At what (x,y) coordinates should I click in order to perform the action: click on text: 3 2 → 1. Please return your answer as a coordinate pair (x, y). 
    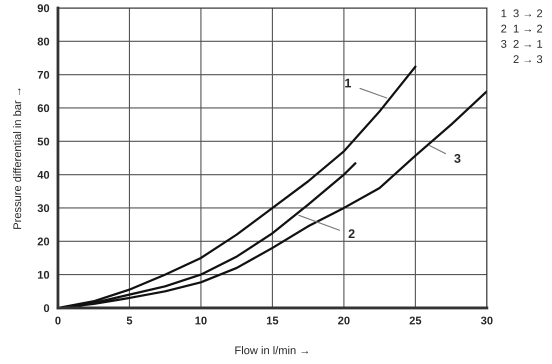
    Looking at the image, I should click on (521, 44).